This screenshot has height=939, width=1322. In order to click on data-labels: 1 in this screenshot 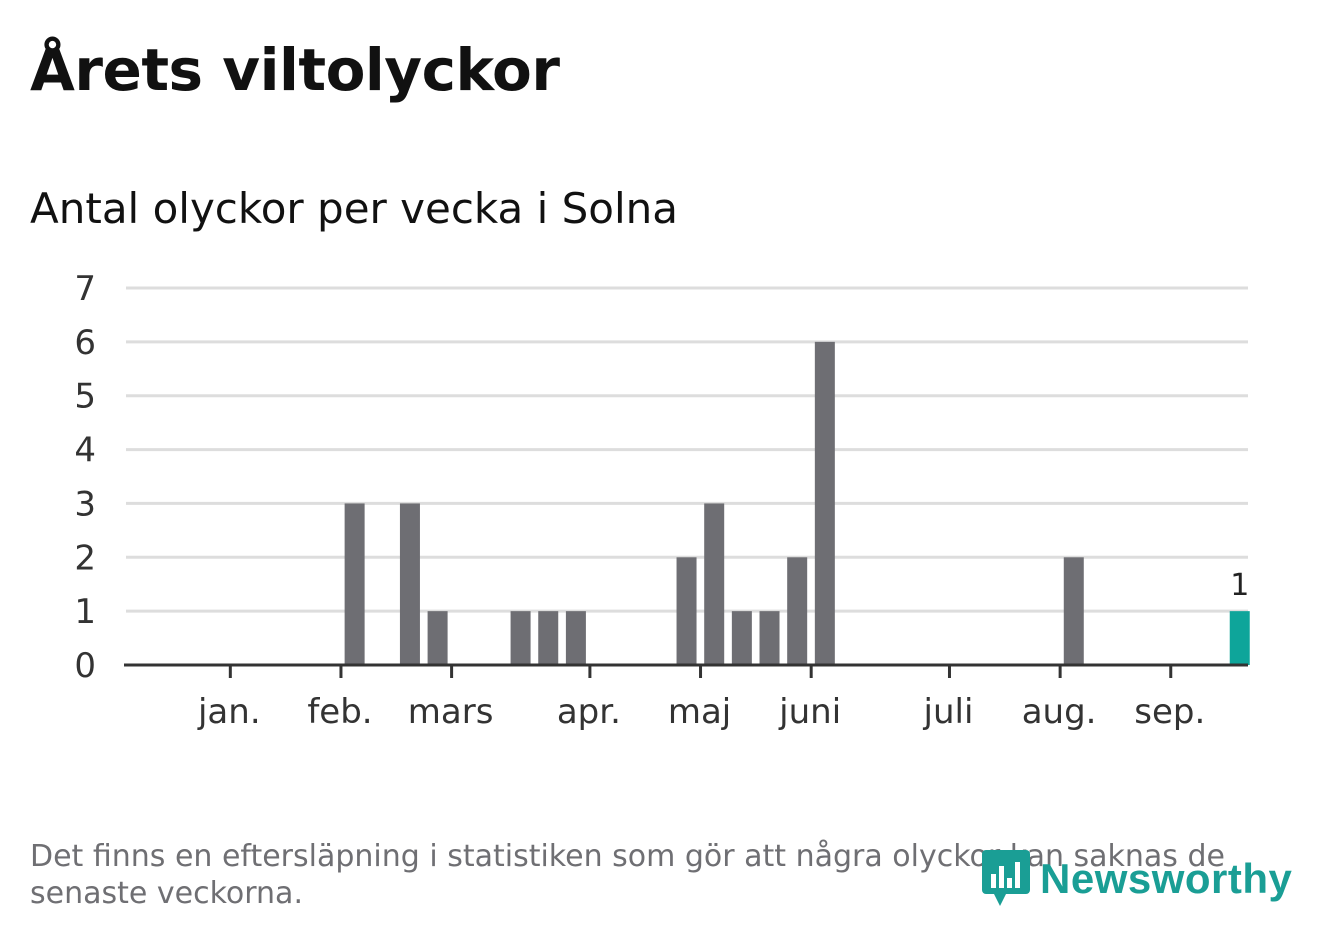, I will do `click(1239, 585)`.